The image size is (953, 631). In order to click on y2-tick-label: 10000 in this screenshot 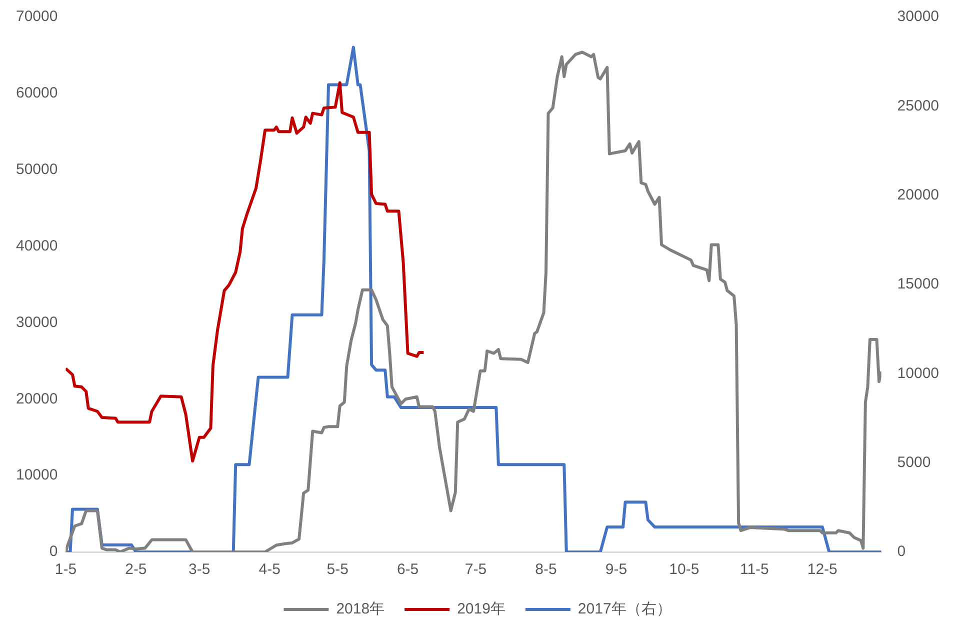, I will do `click(918, 373)`.